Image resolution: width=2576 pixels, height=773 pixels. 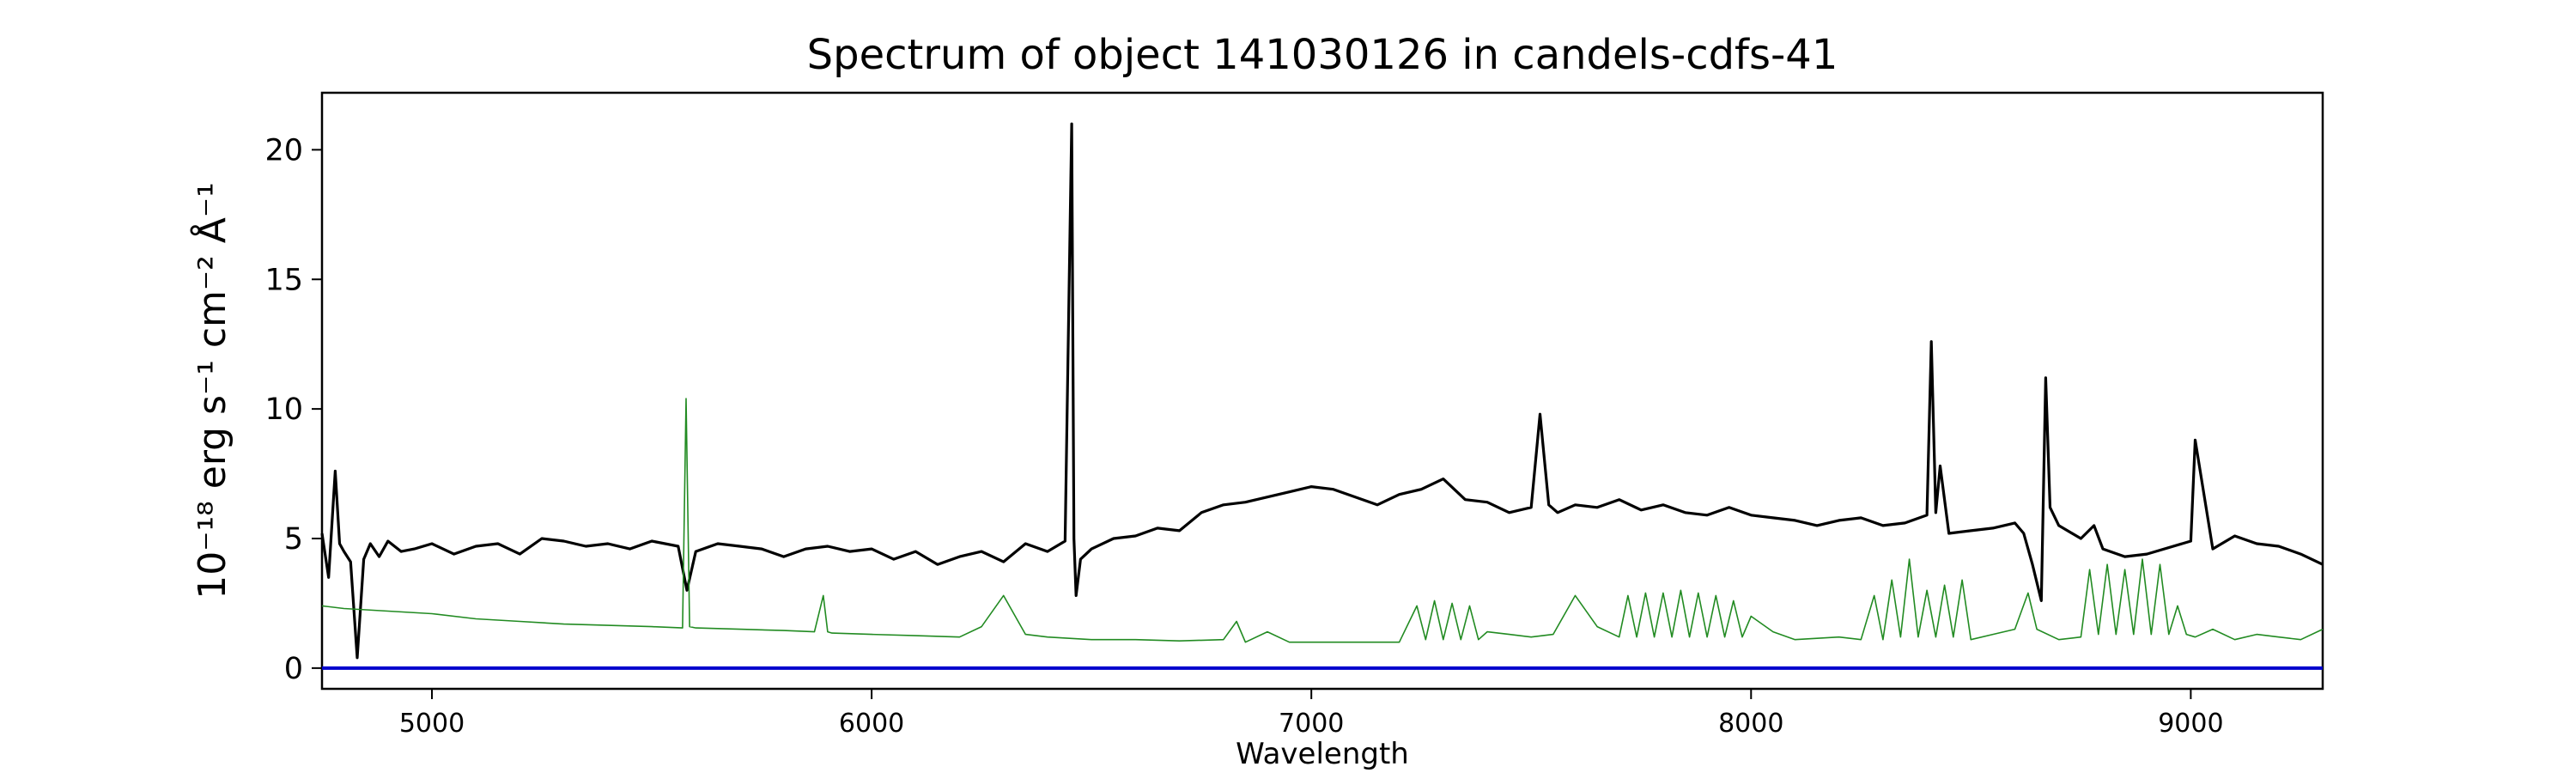 I want to click on x-tick-label: 9000, so click(x=2190, y=724).